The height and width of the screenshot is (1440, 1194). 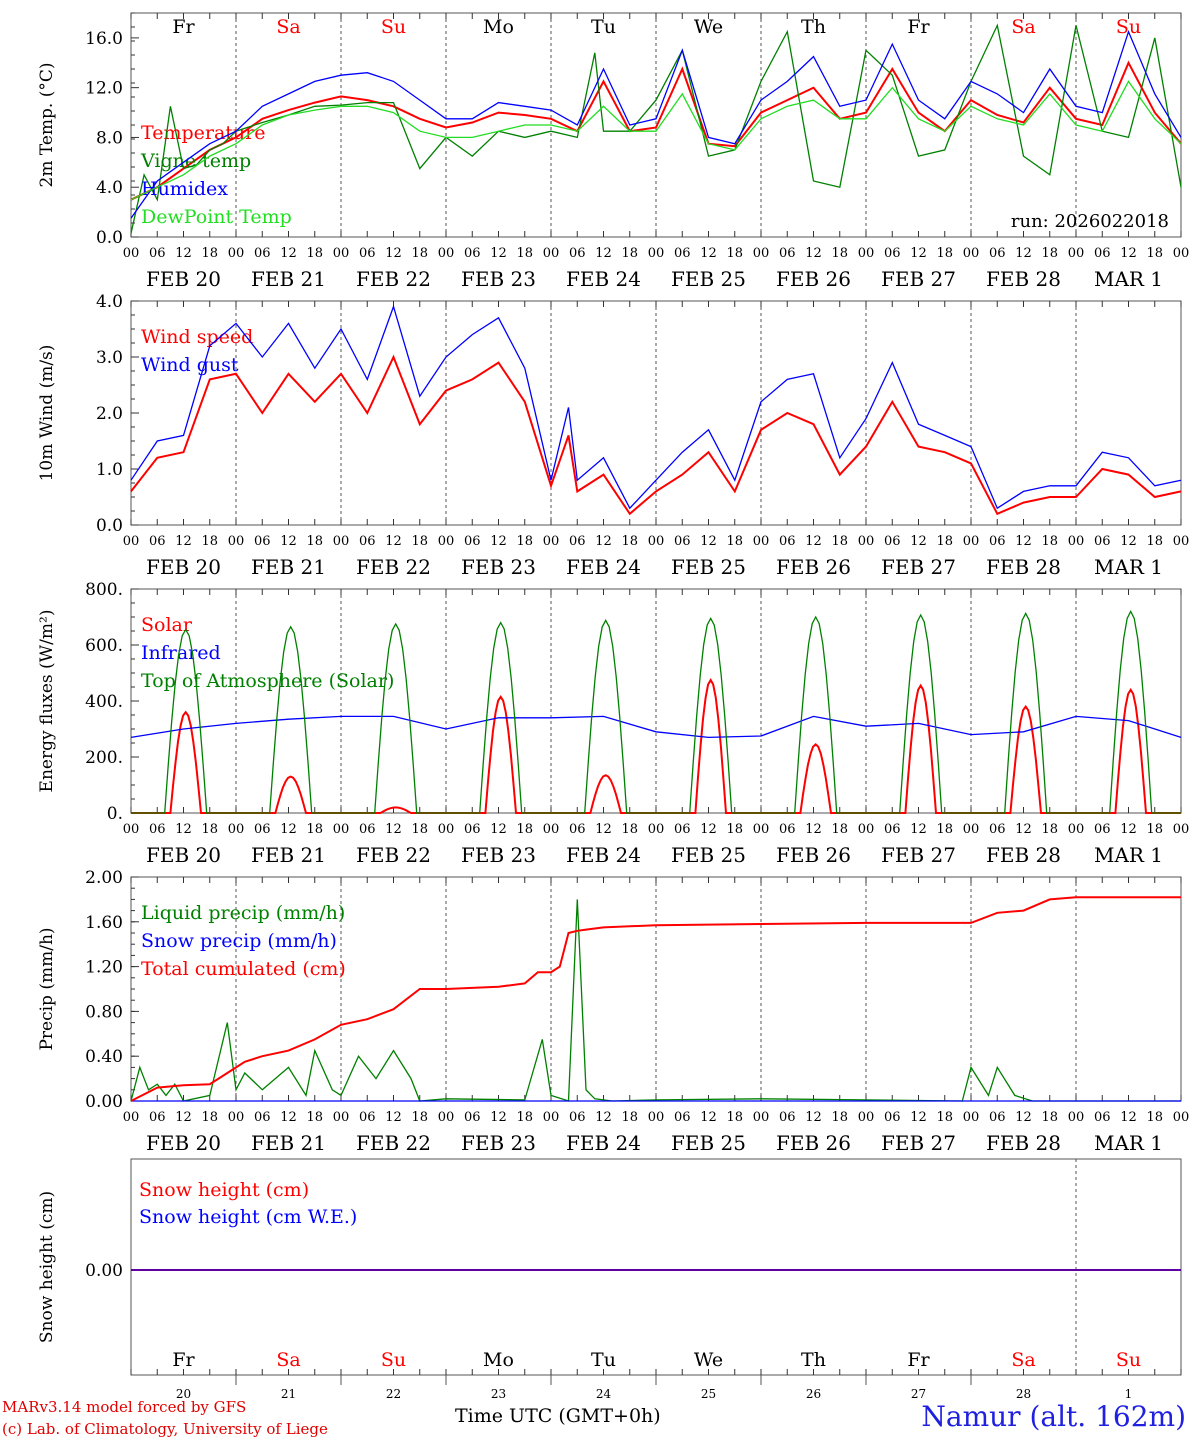 I want to click on date-label: FEB 24, so click(x=603, y=567).